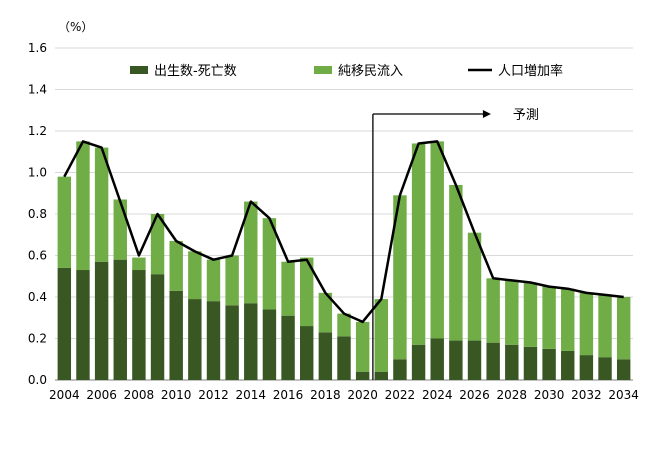  I want to click on x-tick-label: 2032, so click(586, 395).